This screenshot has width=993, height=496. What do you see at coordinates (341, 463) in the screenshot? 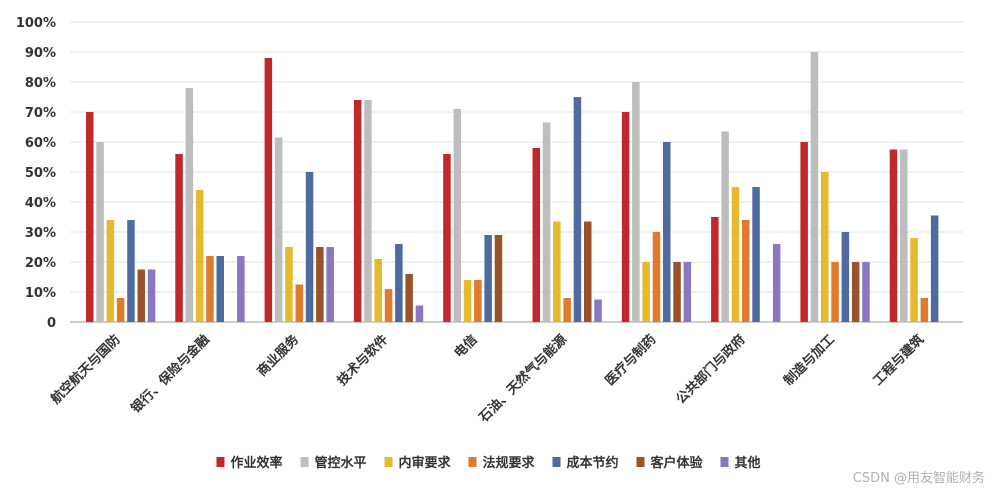
I see `legend-label: 管控水平` at bounding box center [341, 463].